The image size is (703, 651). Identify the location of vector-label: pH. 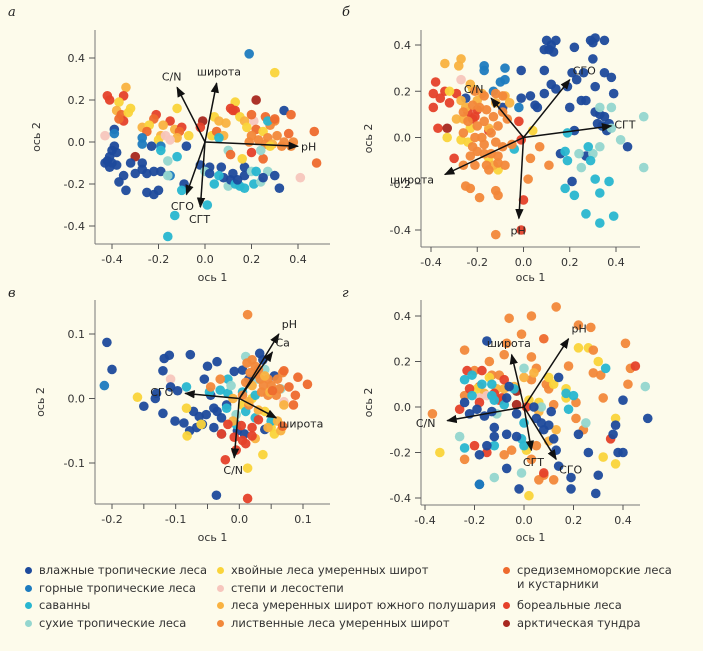
(579, 329).